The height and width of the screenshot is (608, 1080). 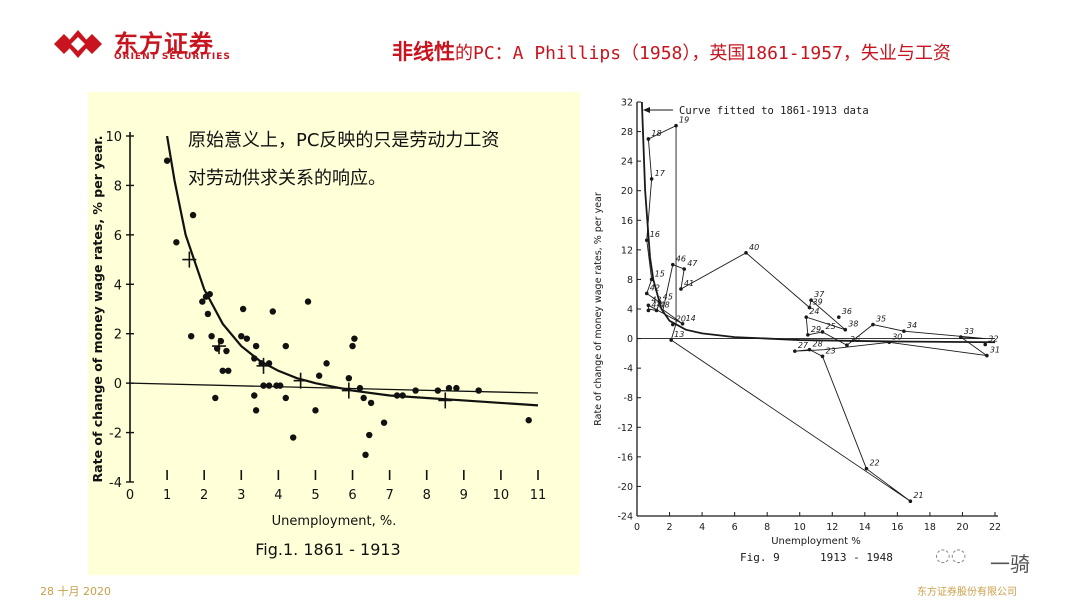 I want to click on fig9-y-tick-label: -24, so click(x=625, y=517).